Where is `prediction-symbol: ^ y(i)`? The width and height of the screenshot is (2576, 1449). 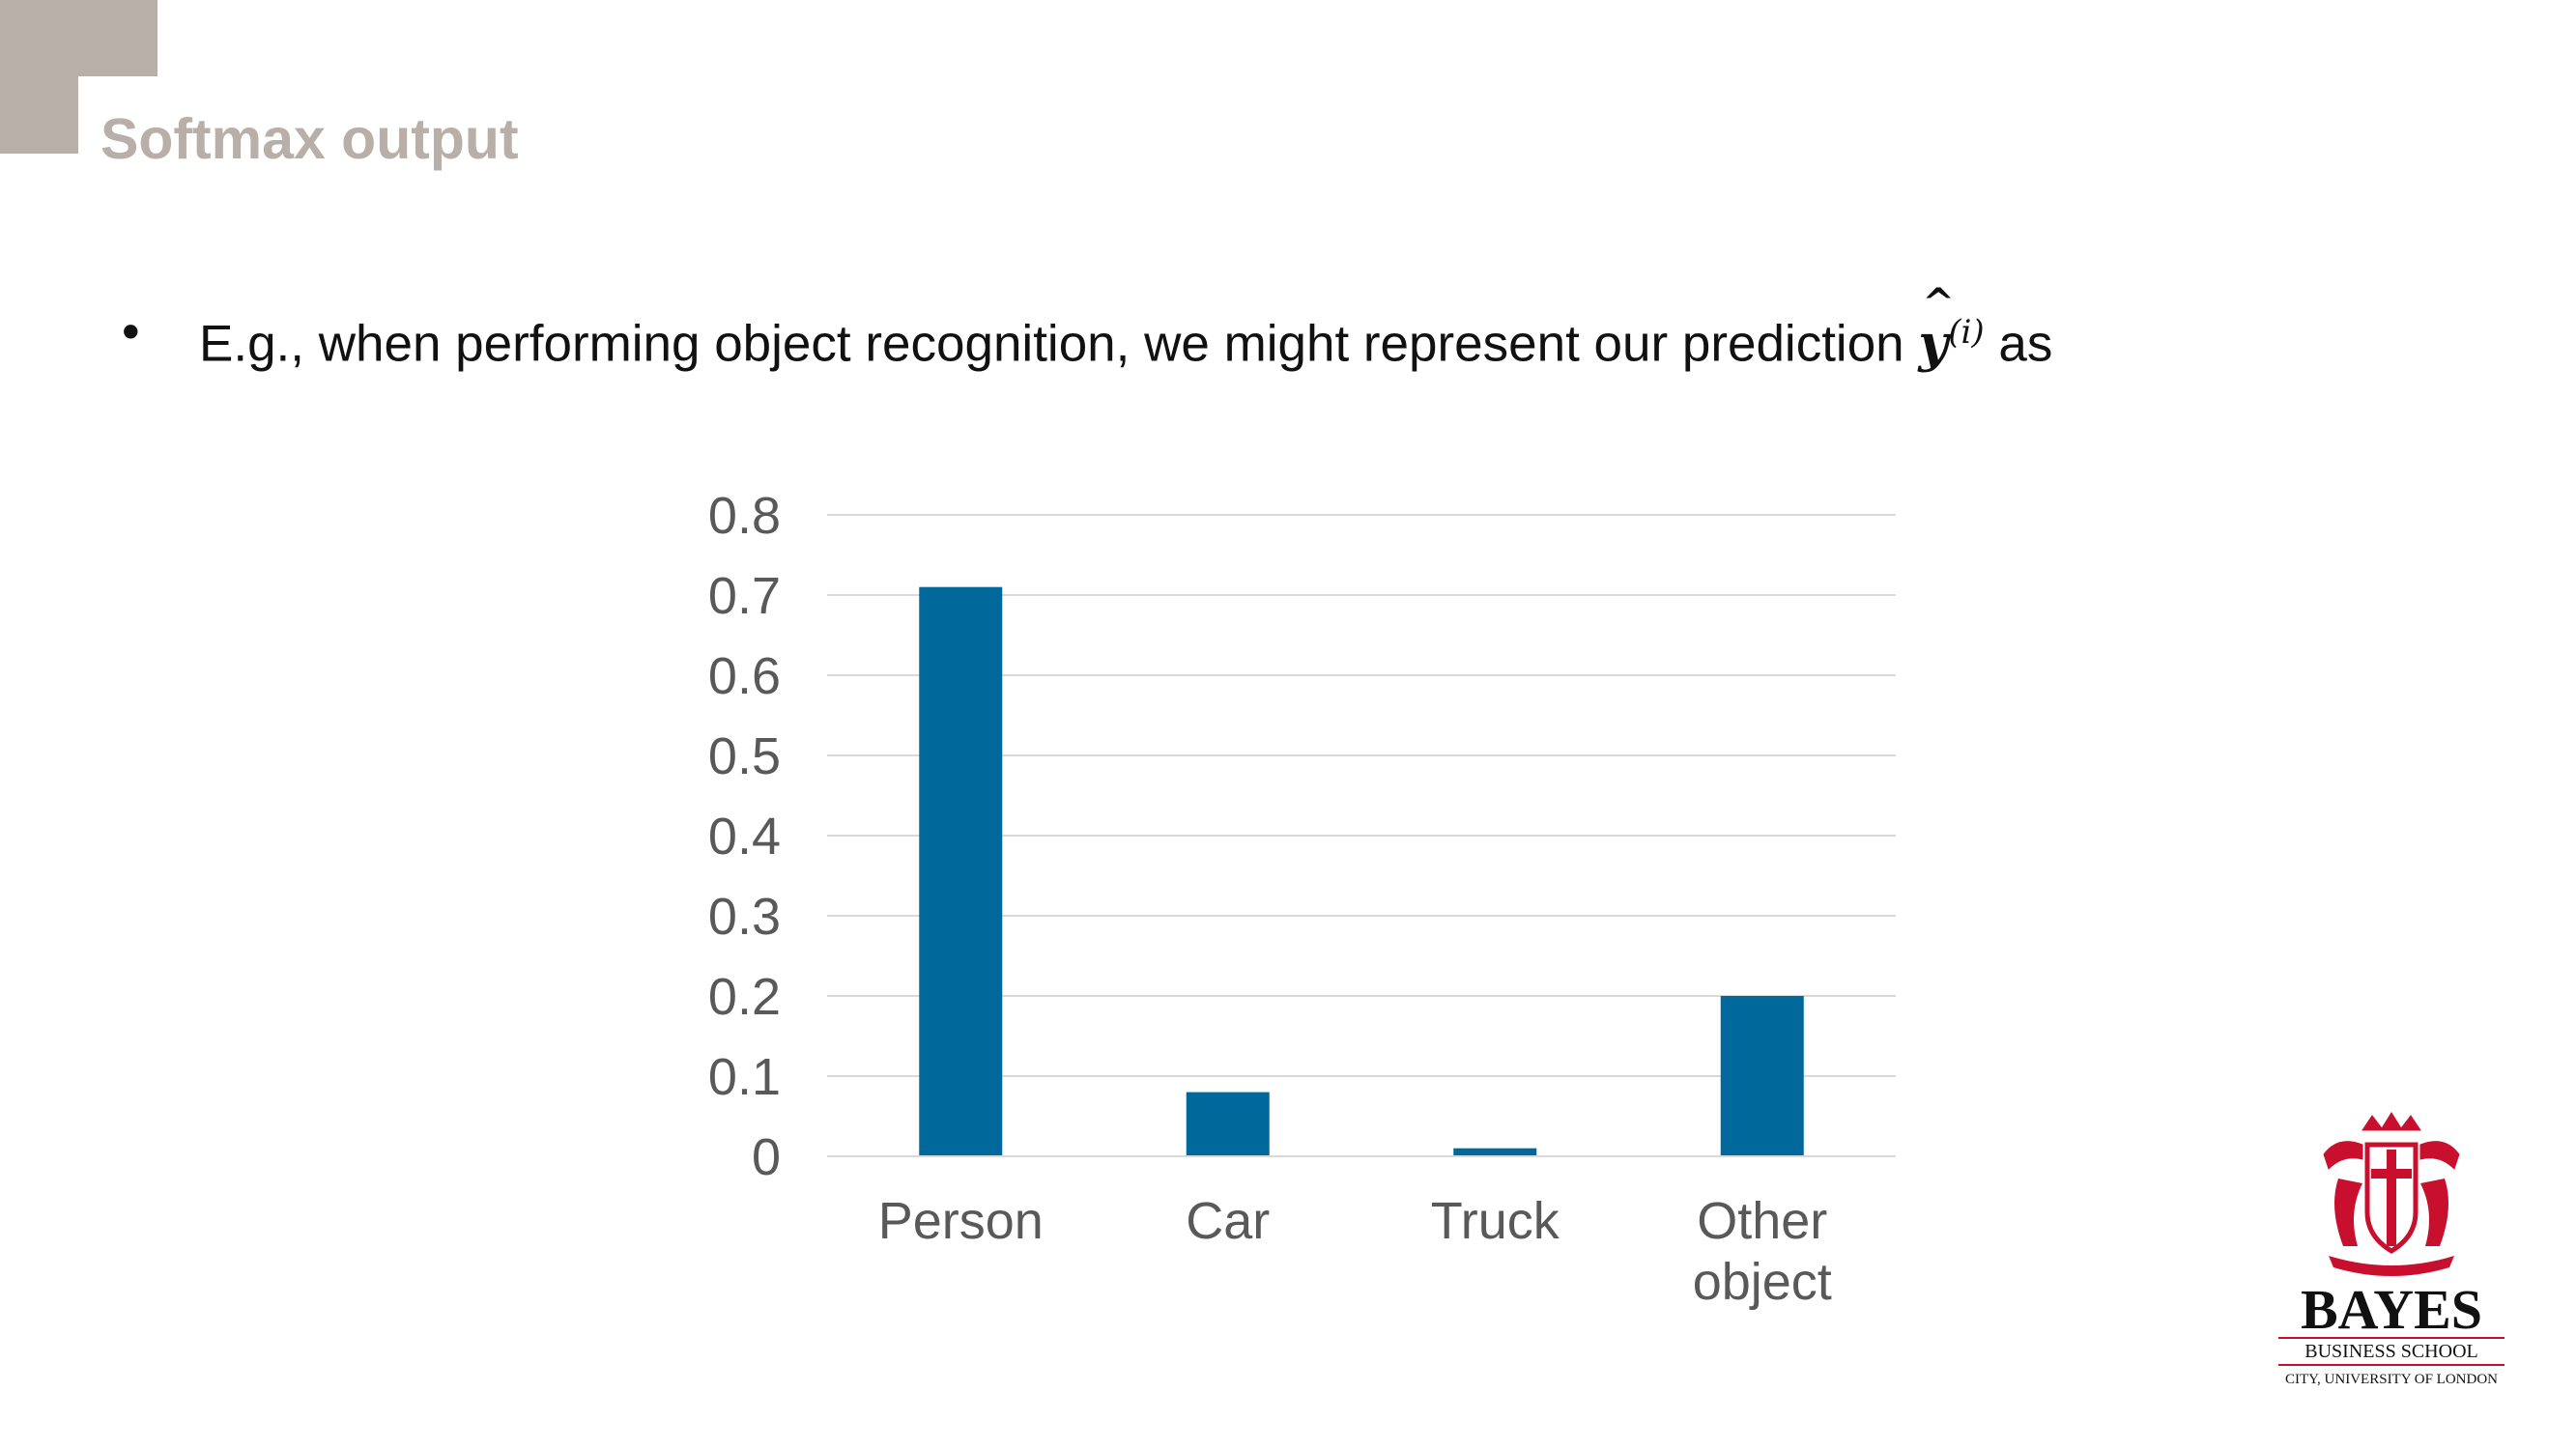 prediction-symbol: ^ y(i) is located at coordinates (1952, 329).